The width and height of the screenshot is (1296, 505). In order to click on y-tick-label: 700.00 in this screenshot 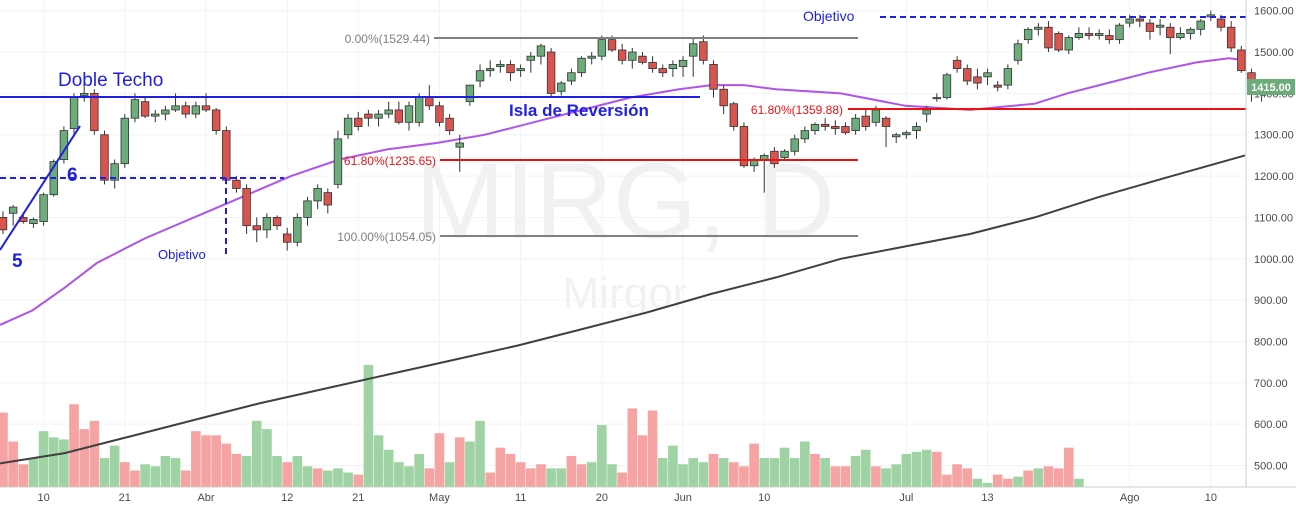, I will do `click(1271, 384)`.